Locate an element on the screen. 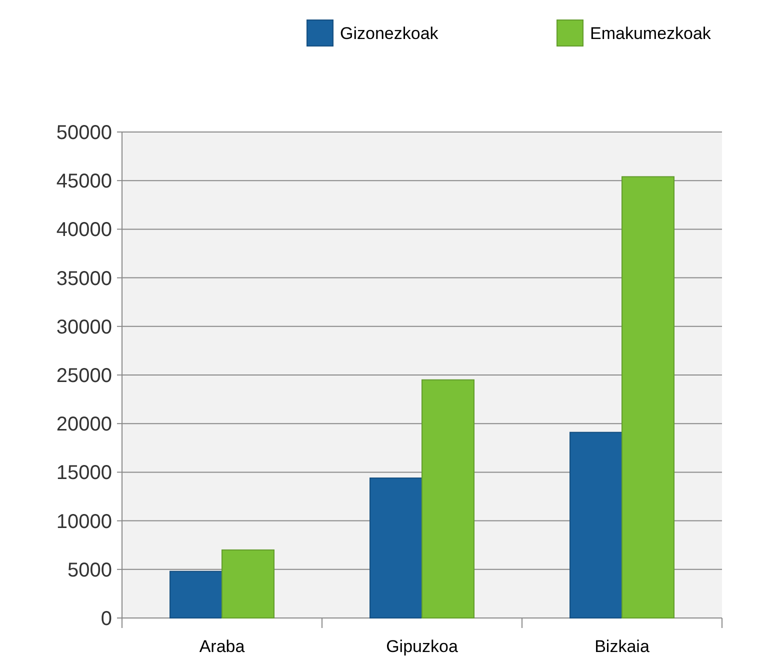 The height and width of the screenshot is (663, 780). y-tick-label: 20000 is located at coordinates (84, 425).